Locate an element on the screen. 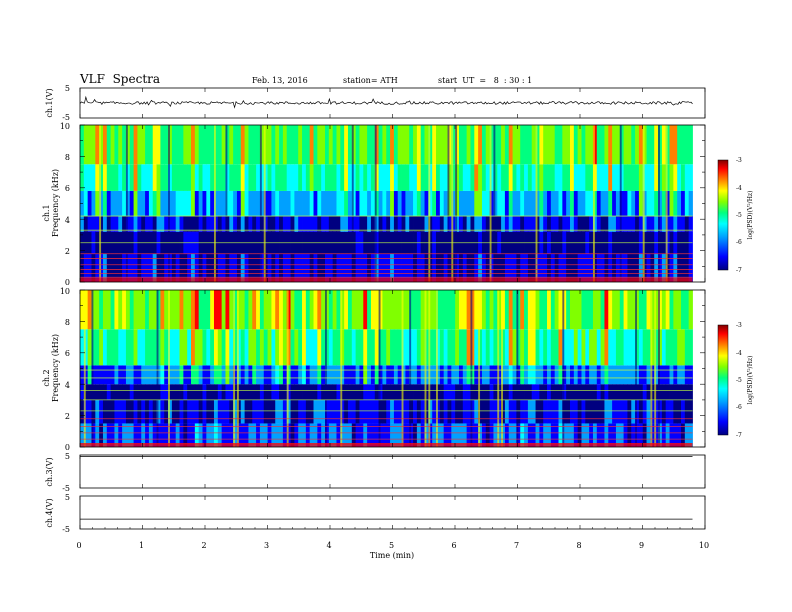 Image resolution: width=792 pixels, height=612 pixels. ch4-voltage-ylabel: ch.4(V) is located at coordinates (49, 512).